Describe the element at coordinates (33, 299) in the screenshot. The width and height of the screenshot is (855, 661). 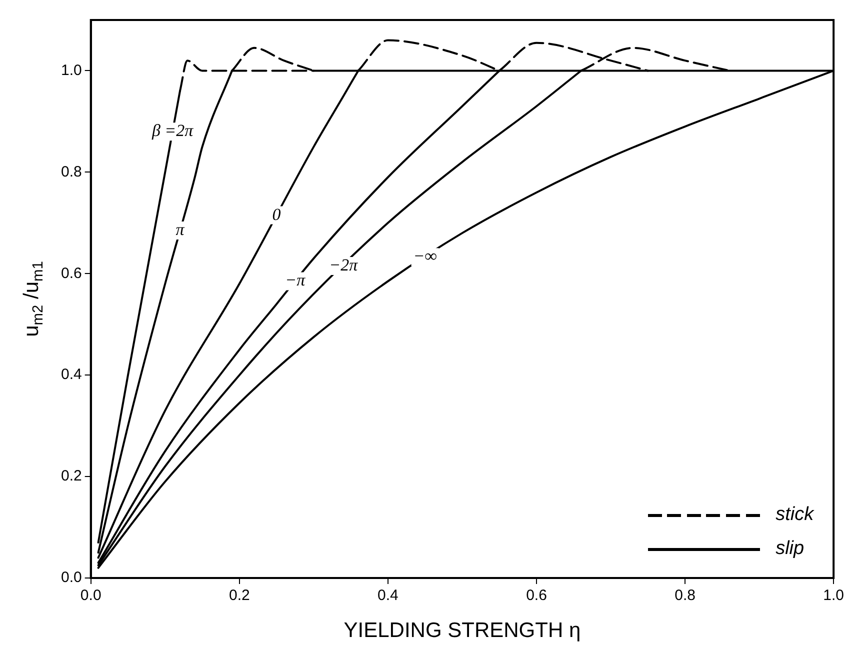
I see `y-axis-title: um2 /um1` at that location.